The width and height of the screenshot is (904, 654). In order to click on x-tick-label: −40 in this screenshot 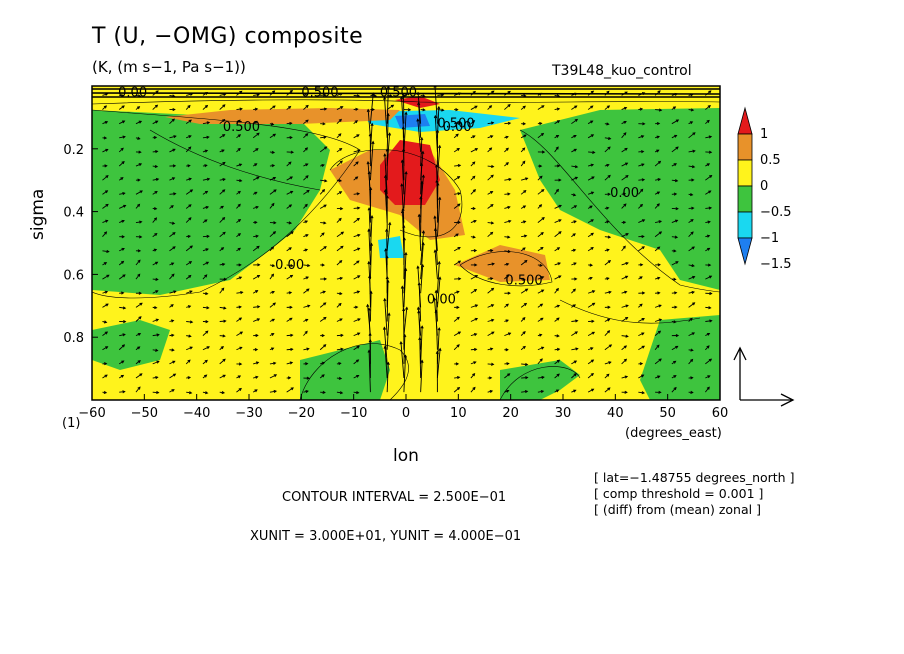, I will do `click(196, 413)`.